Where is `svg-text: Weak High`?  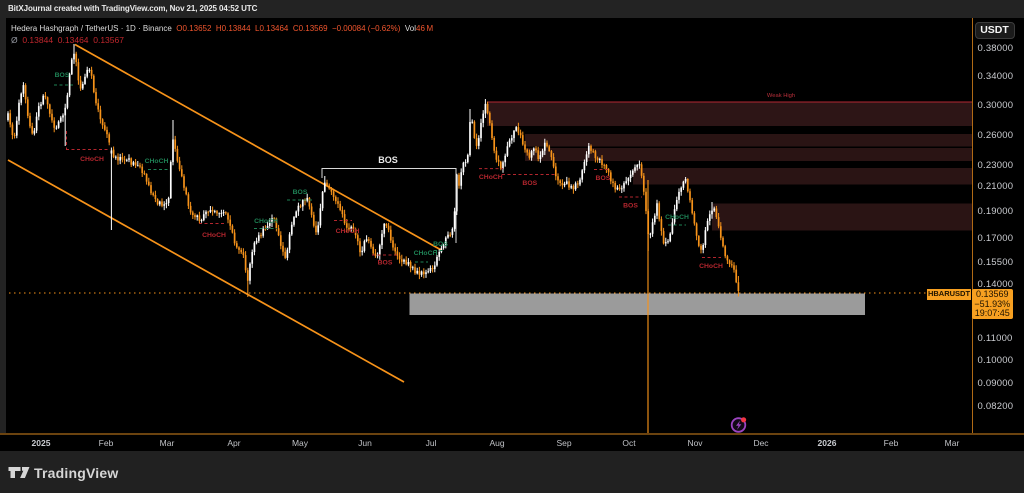
svg-text: Weak High is located at coordinates (781, 96).